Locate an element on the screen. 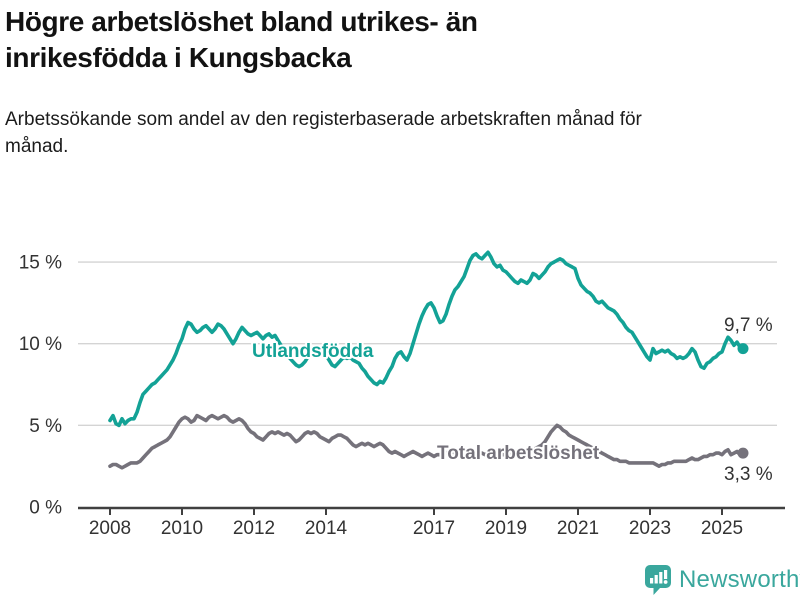 Image resolution: width=800 pixels, height=600 pixels. x-tick-label: 2014 is located at coordinates (326, 528).